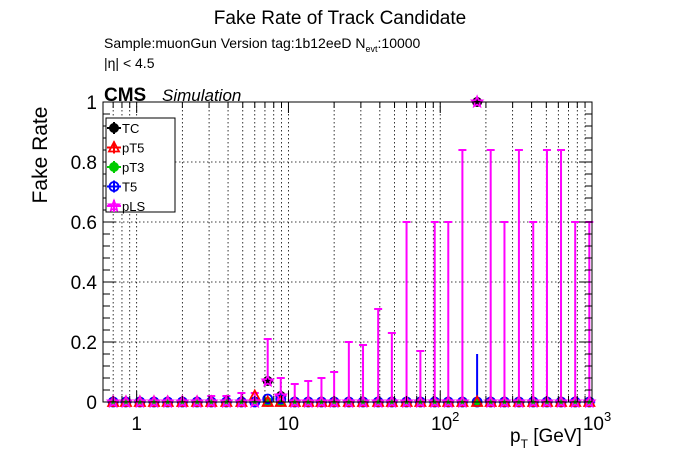 The height and width of the screenshot is (472, 696). Describe the element at coordinates (114, 205) in the screenshot. I see `legend-marker-pls` at that location.